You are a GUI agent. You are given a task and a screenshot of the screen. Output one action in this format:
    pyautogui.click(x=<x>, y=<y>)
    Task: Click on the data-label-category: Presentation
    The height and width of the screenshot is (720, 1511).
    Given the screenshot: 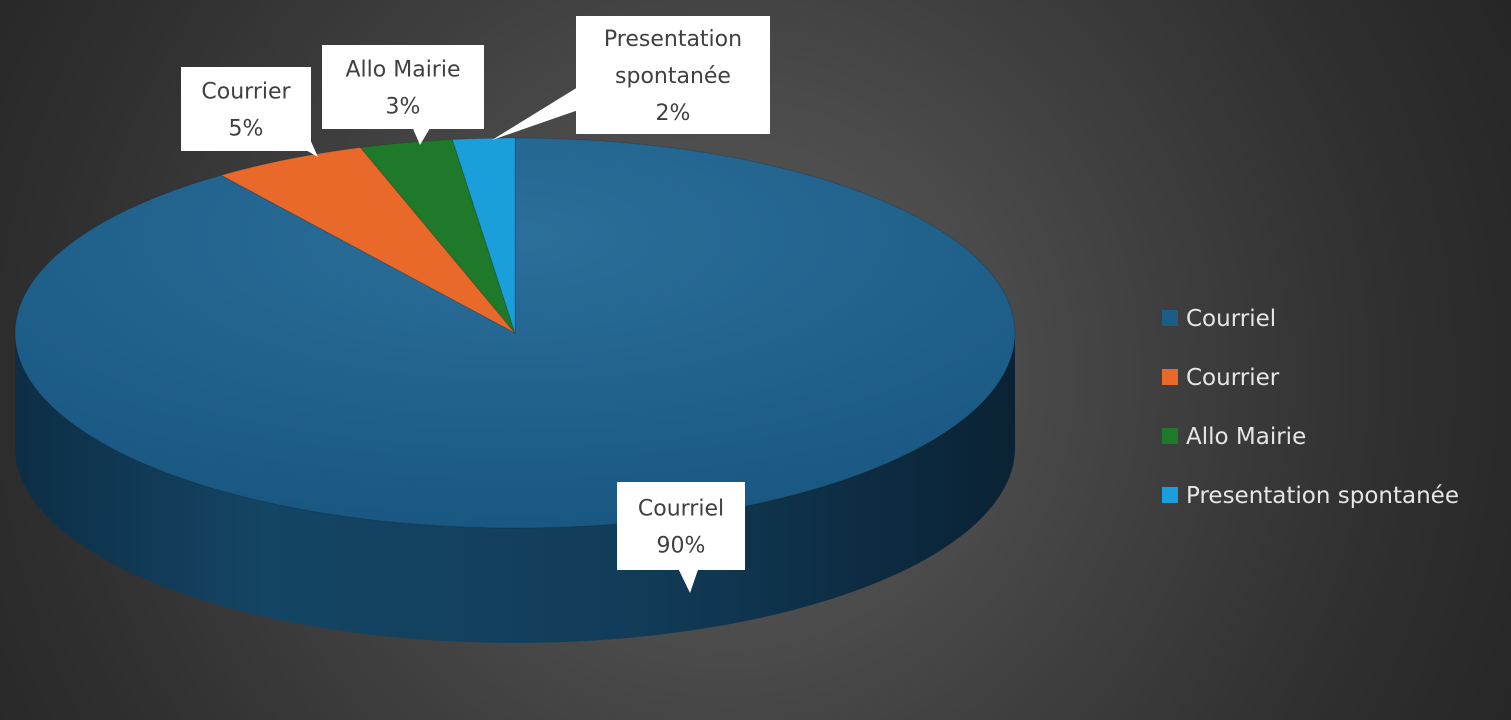 What is the action you would take?
    pyautogui.click(x=673, y=39)
    